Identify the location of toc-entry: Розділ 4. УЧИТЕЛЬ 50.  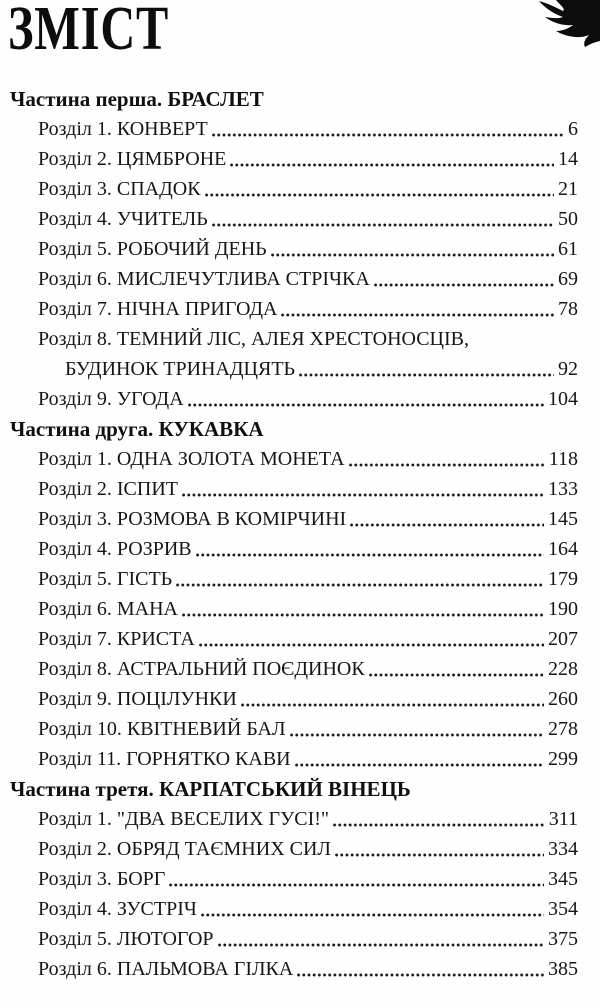
(294, 219).